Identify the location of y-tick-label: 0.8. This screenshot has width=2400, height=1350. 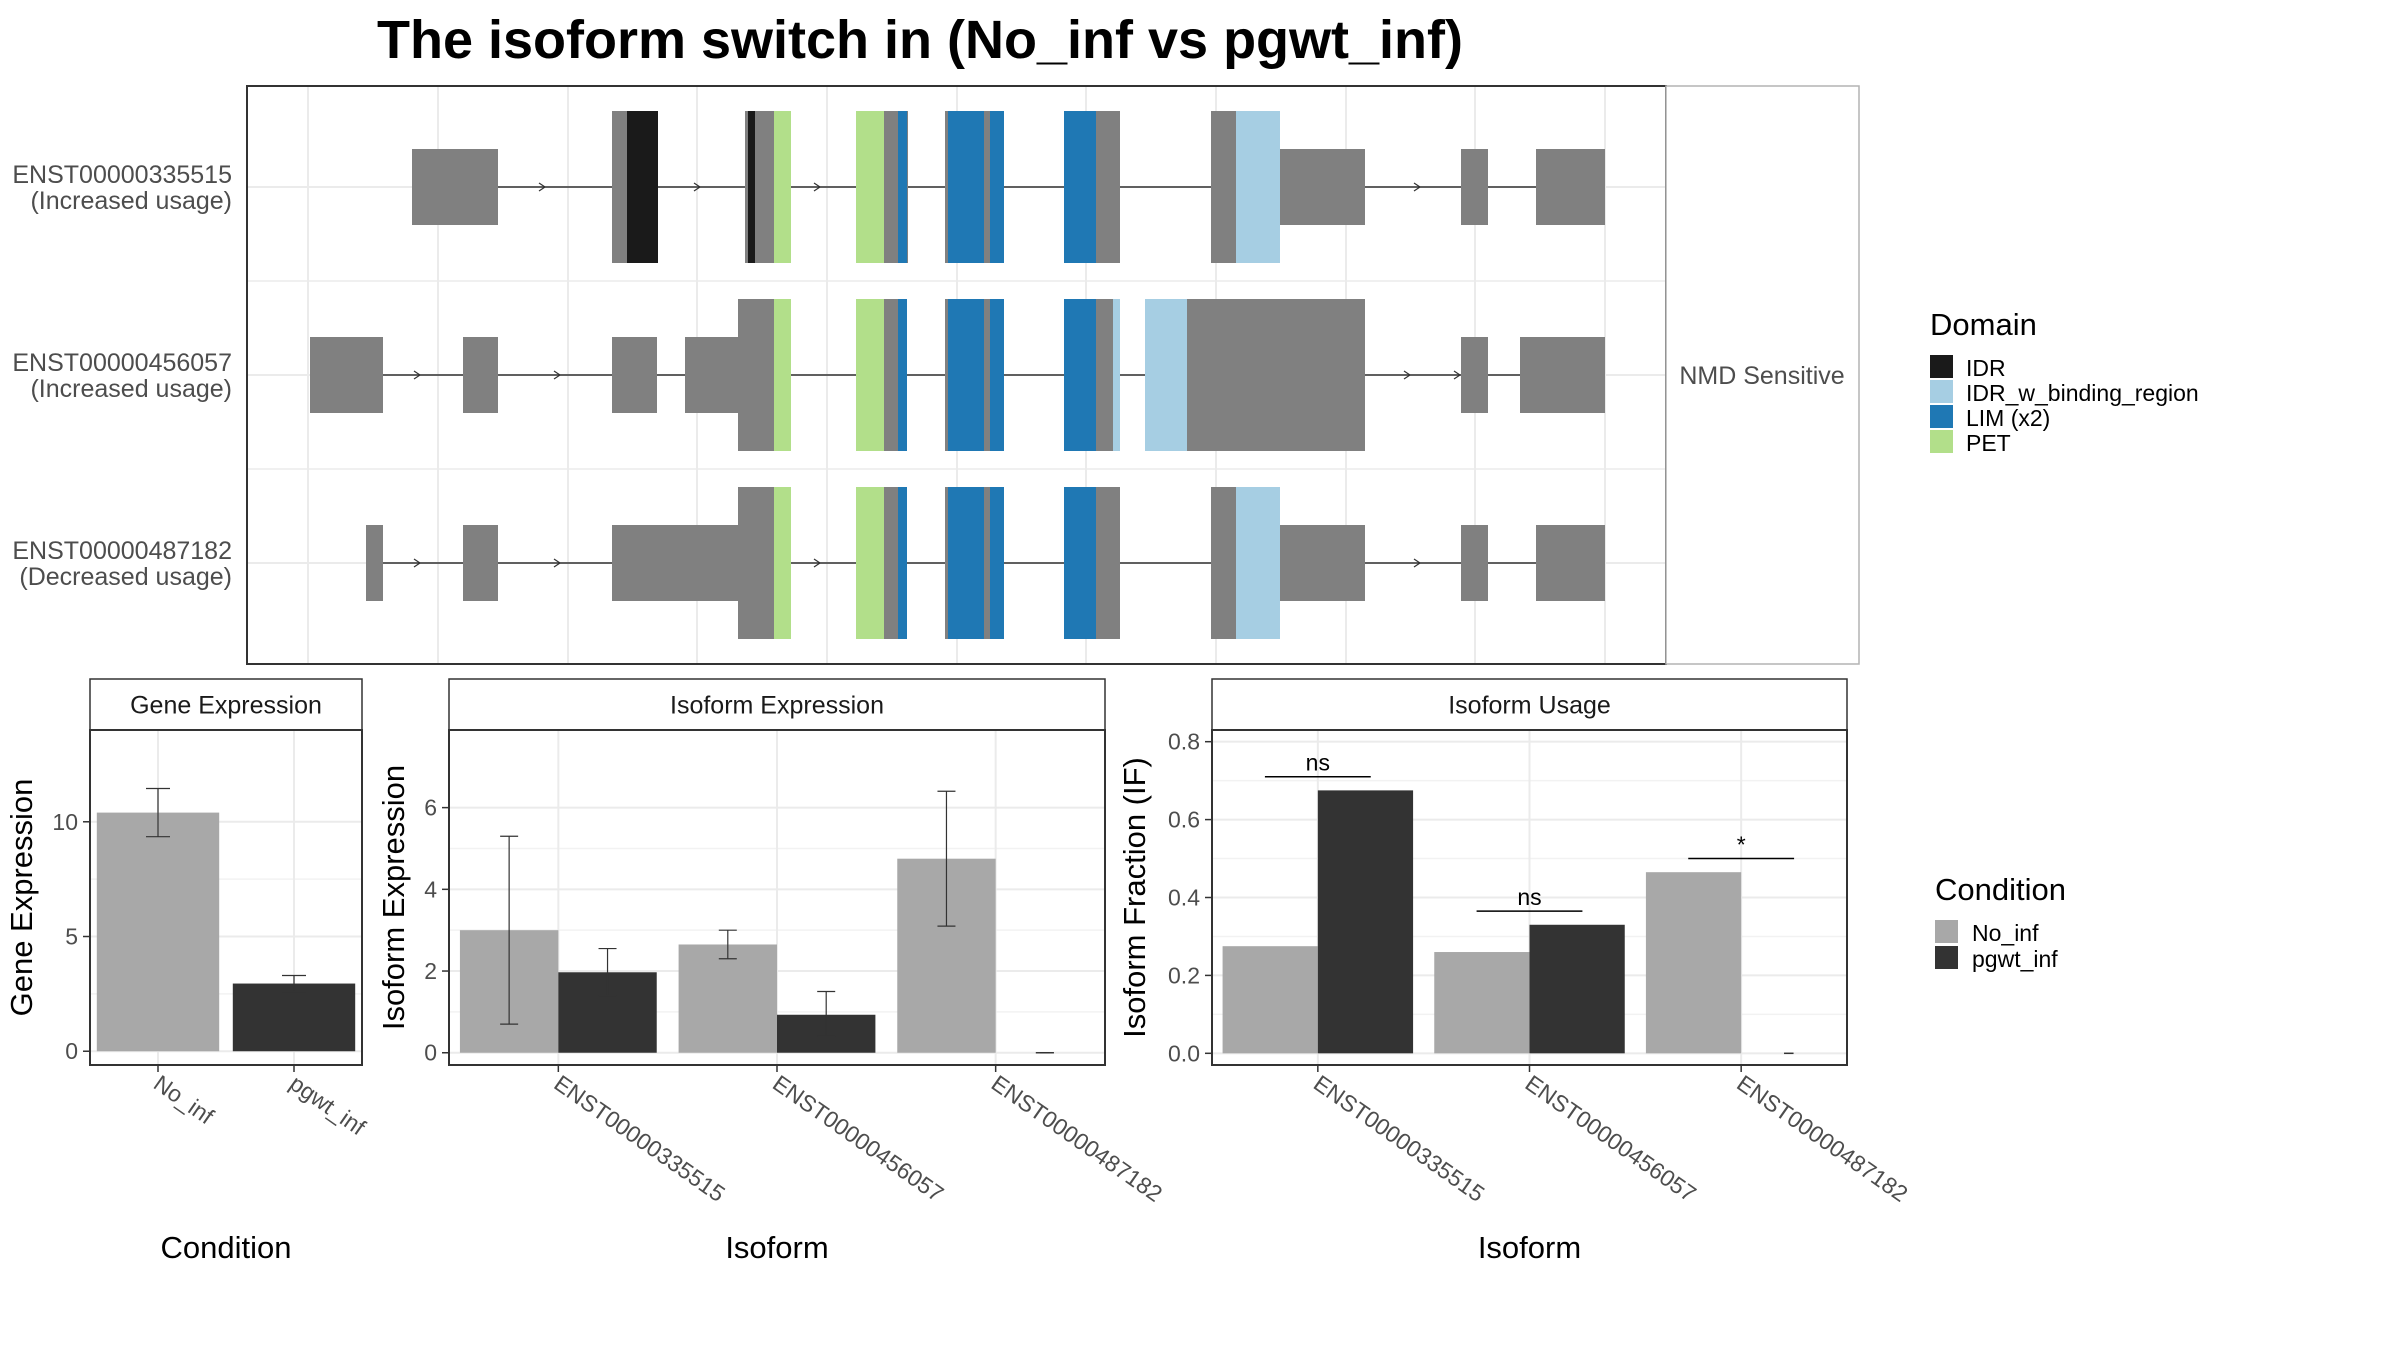
(1184, 742).